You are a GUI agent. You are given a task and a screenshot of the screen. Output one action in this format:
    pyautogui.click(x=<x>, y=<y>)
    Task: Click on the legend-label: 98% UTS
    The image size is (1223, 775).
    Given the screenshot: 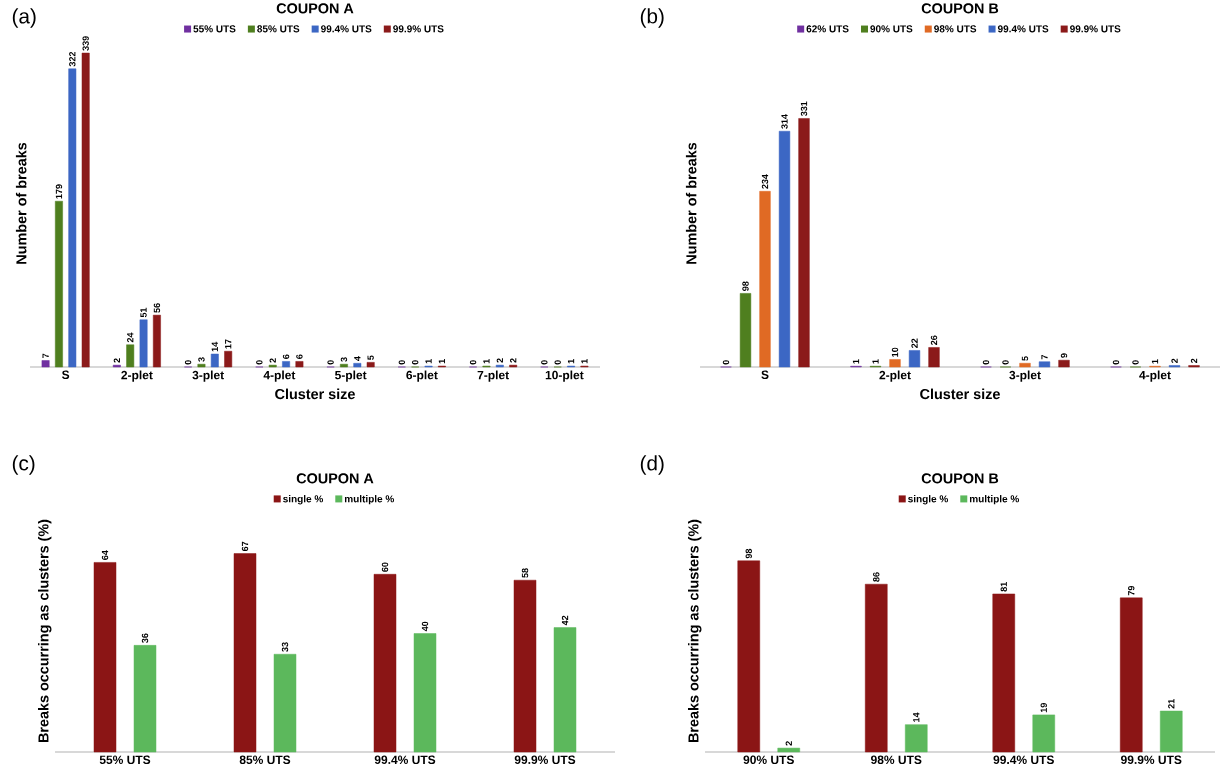 What is the action you would take?
    pyautogui.click(x=955, y=29)
    